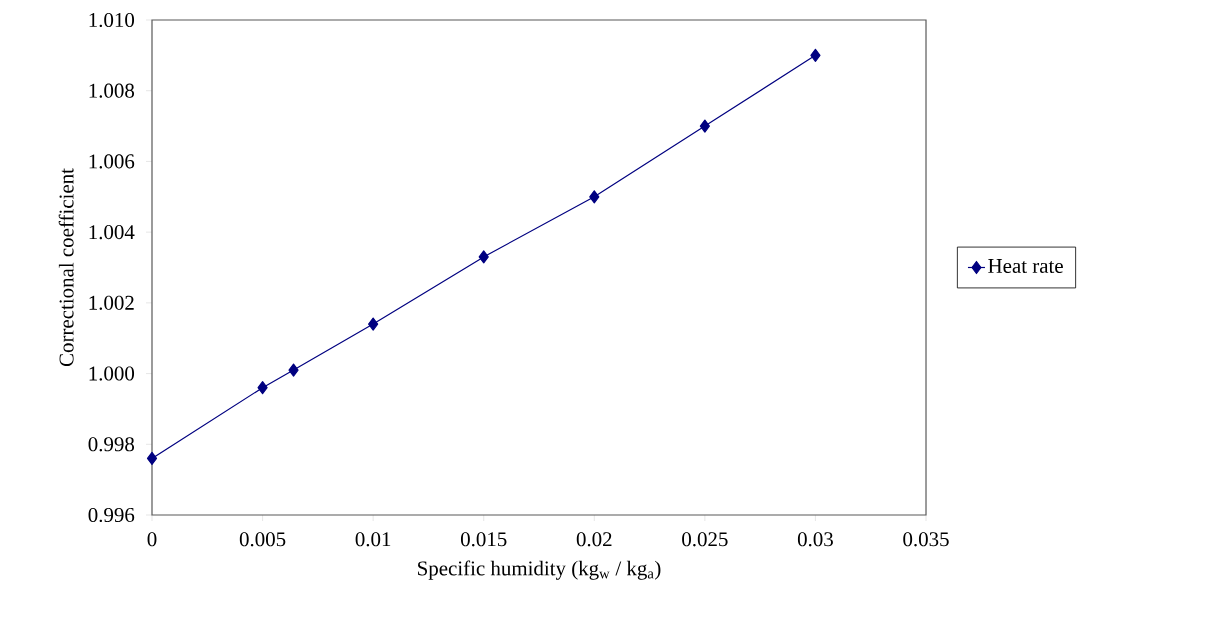 The height and width of the screenshot is (621, 1214). I want to click on y-tick-label: 1.008, so click(112, 90).